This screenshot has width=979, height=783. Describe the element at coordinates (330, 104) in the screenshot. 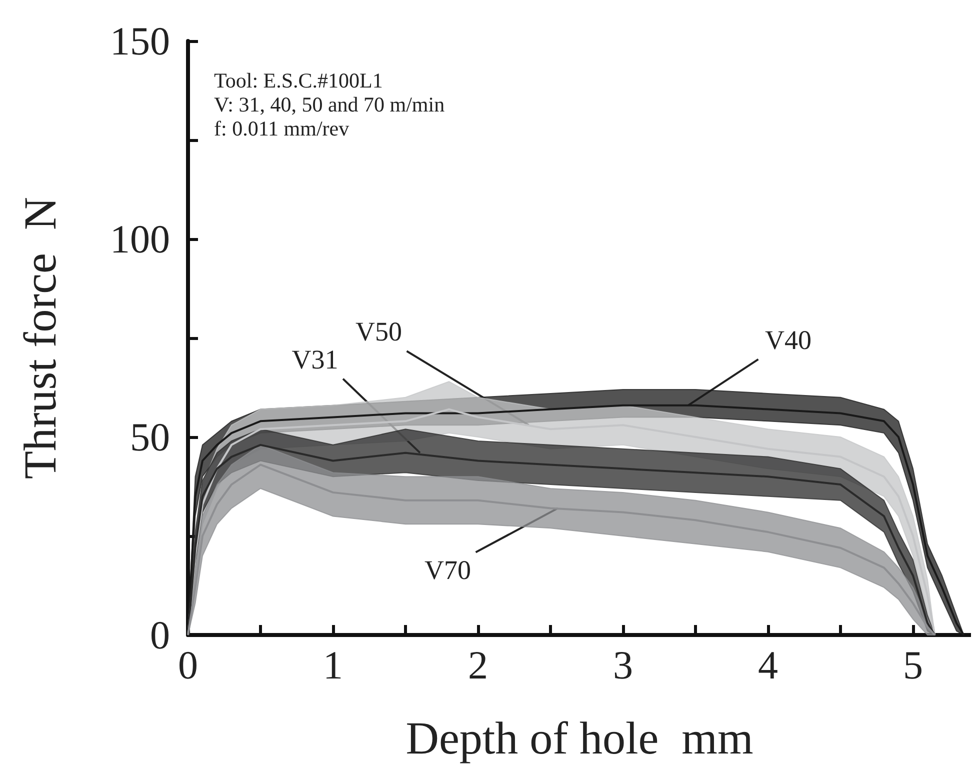

I see `annotation: V: 31, 40, 50 and 70 m/min` at that location.